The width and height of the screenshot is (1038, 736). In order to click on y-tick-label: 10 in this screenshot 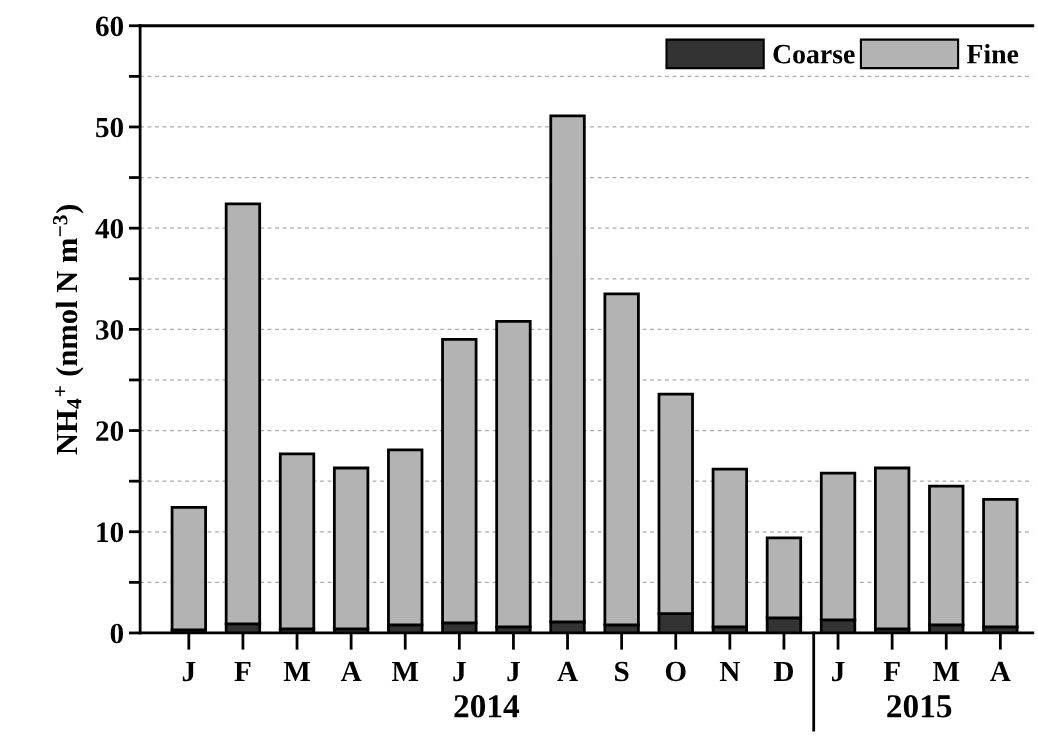, I will do `click(110, 532)`.